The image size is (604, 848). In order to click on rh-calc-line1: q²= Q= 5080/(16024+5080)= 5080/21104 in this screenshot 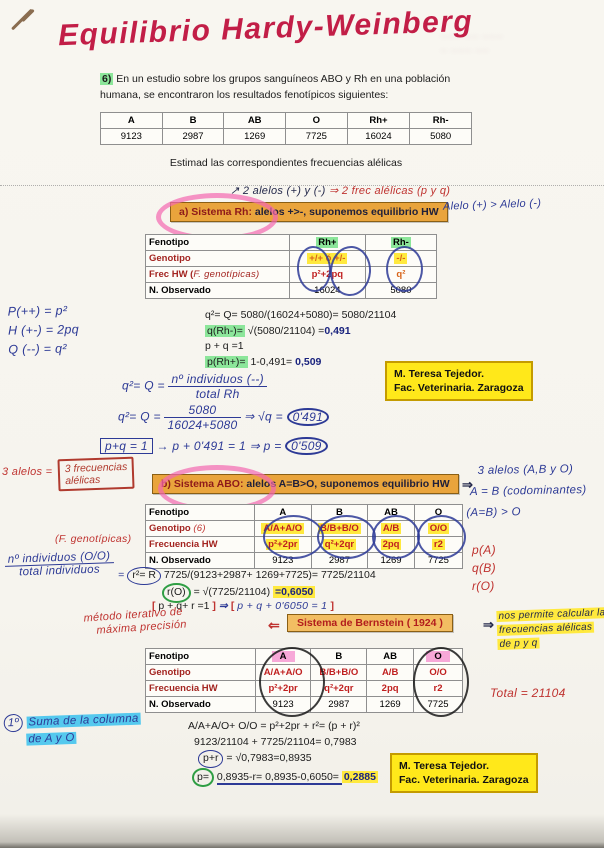, I will do `click(301, 315)`.